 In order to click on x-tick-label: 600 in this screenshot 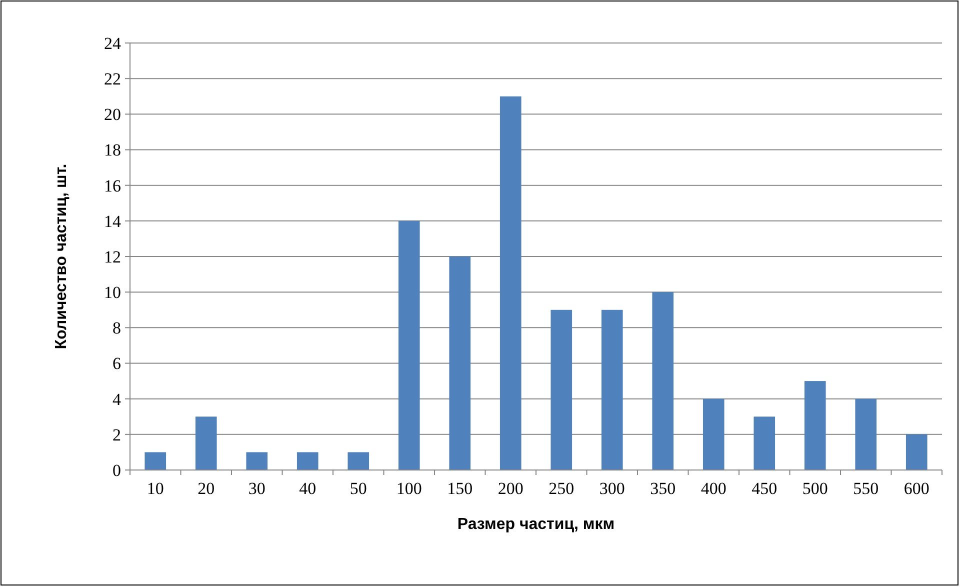, I will do `click(917, 488)`.